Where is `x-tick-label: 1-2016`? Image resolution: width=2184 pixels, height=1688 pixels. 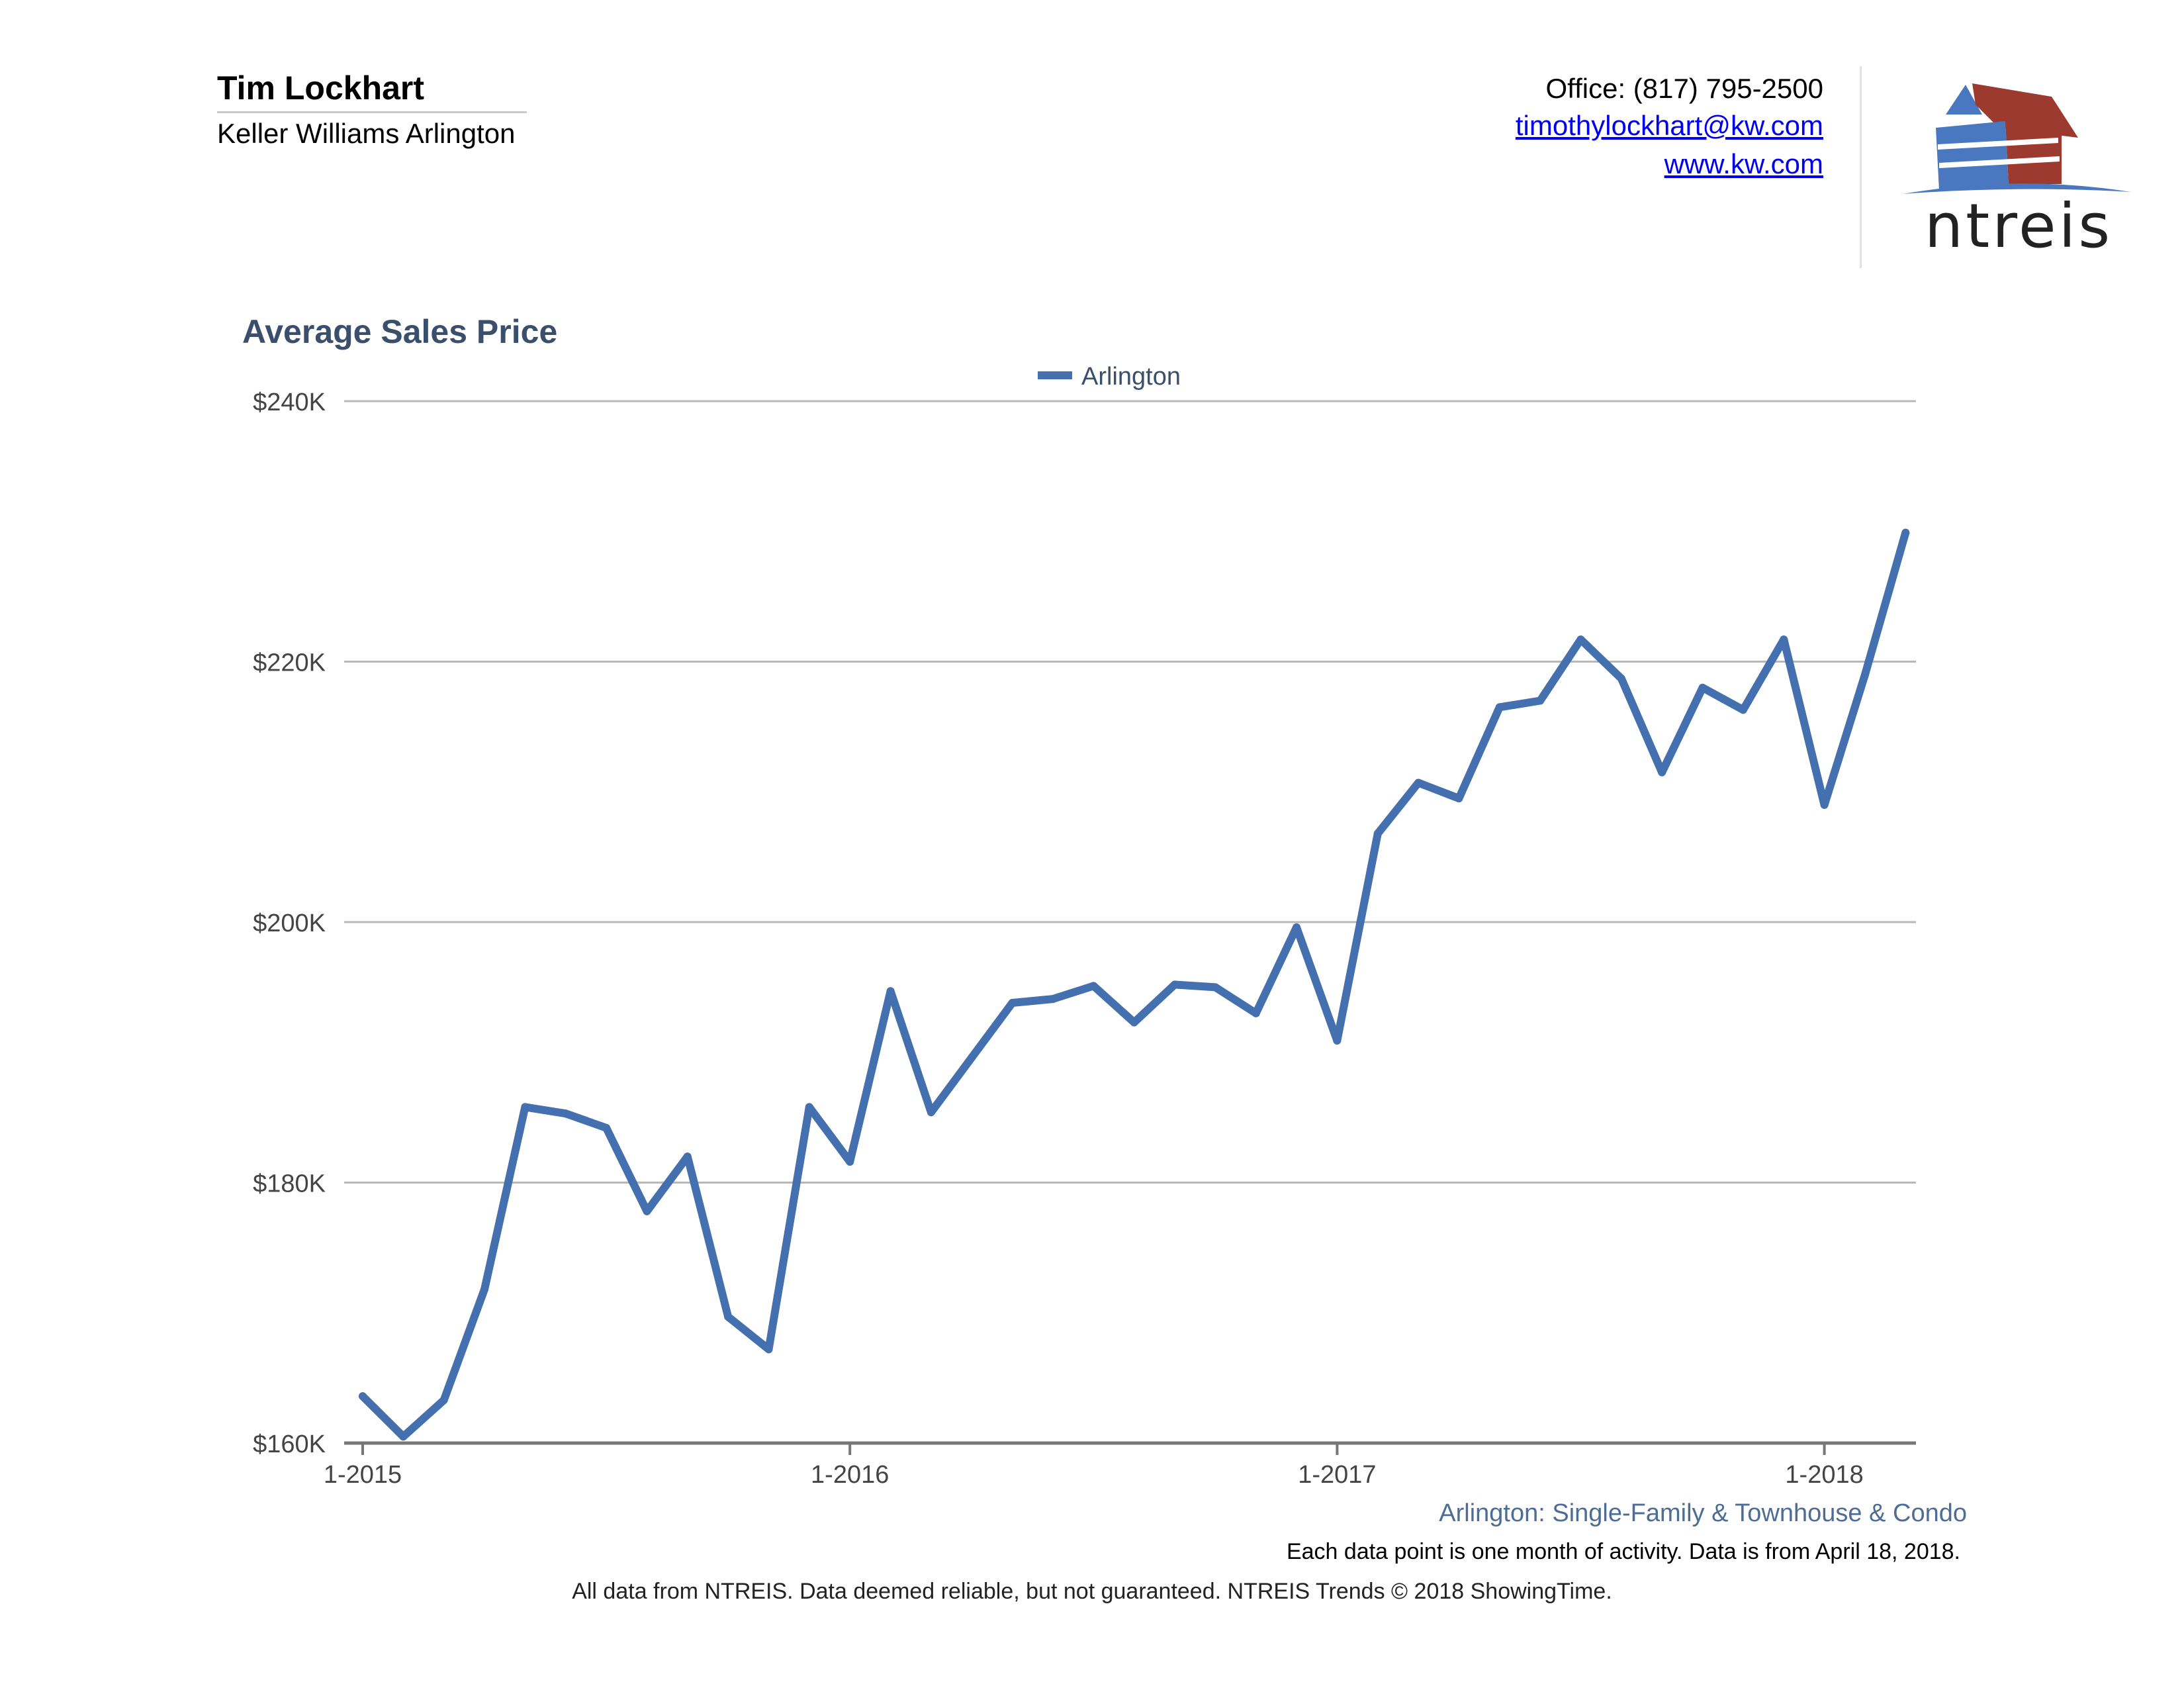 x-tick-label: 1-2016 is located at coordinates (850, 1475).